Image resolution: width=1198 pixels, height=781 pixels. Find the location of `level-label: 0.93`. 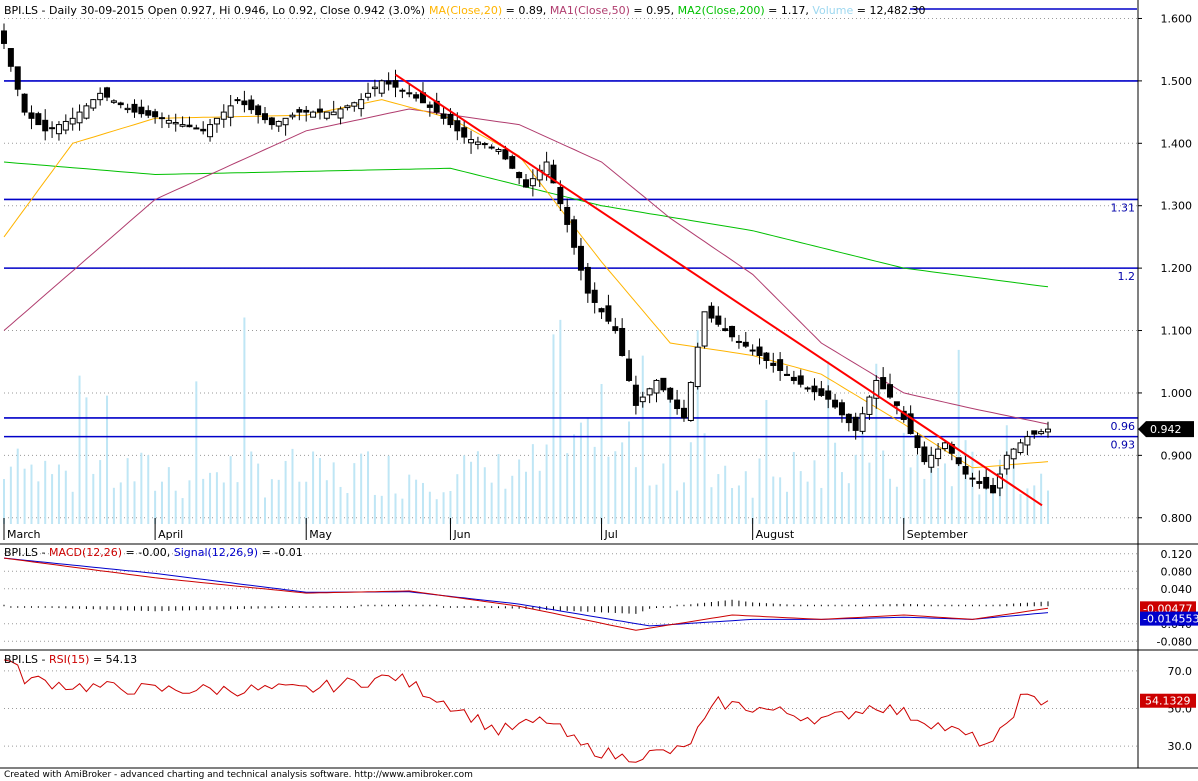

level-label: 0.93 is located at coordinates (1123, 445).